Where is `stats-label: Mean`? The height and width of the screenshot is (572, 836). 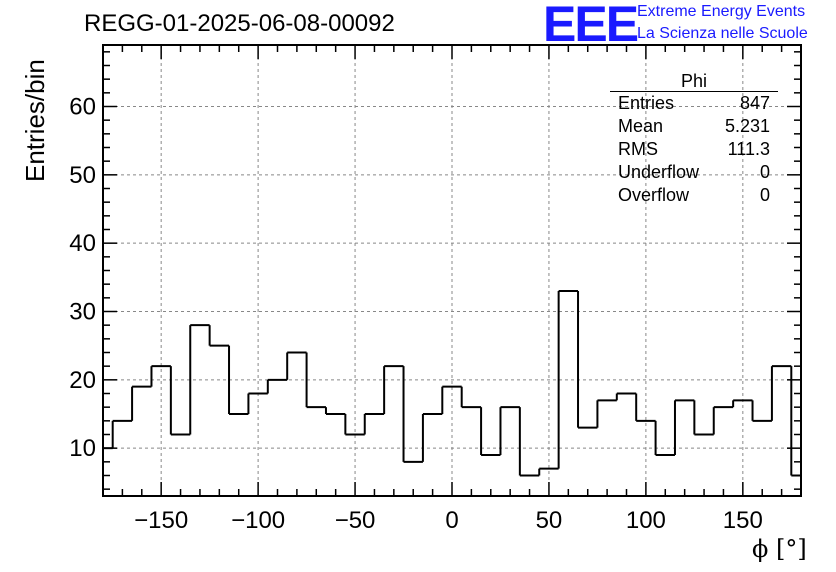
stats-label: Mean is located at coordinates (641, 126).